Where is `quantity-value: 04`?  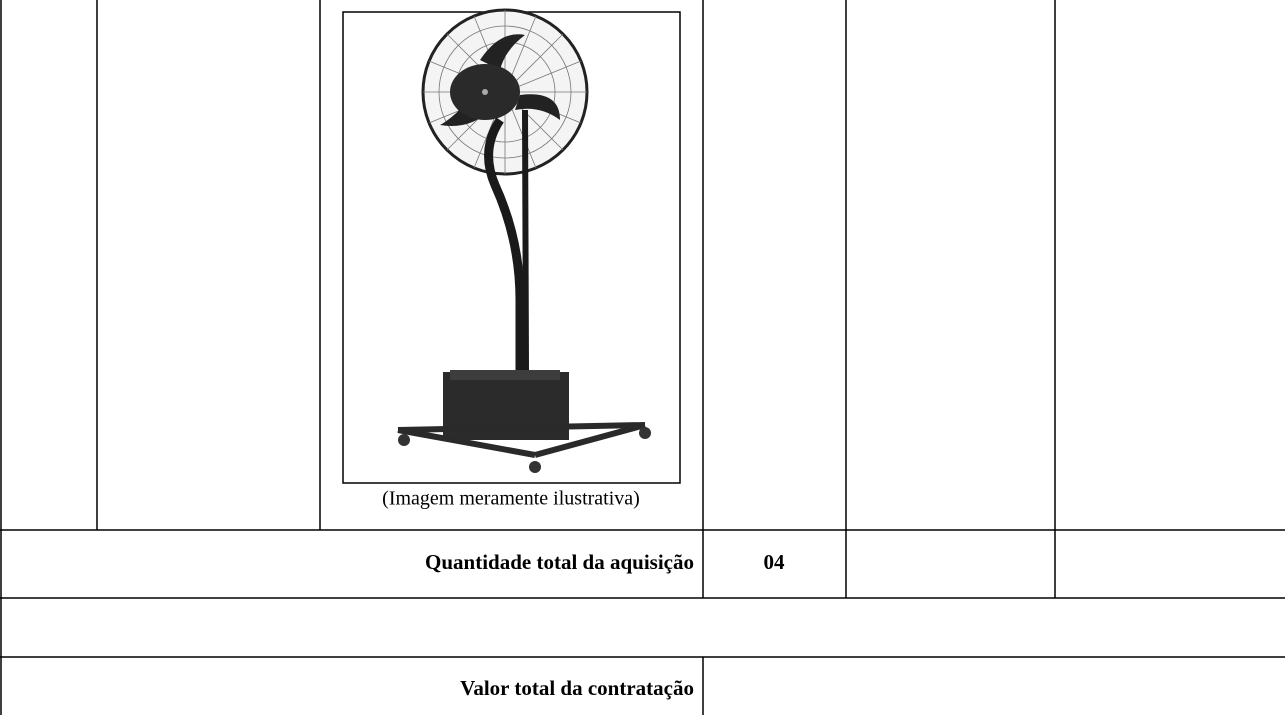 quantity-value: 04 is located at coordinates (775, 562).